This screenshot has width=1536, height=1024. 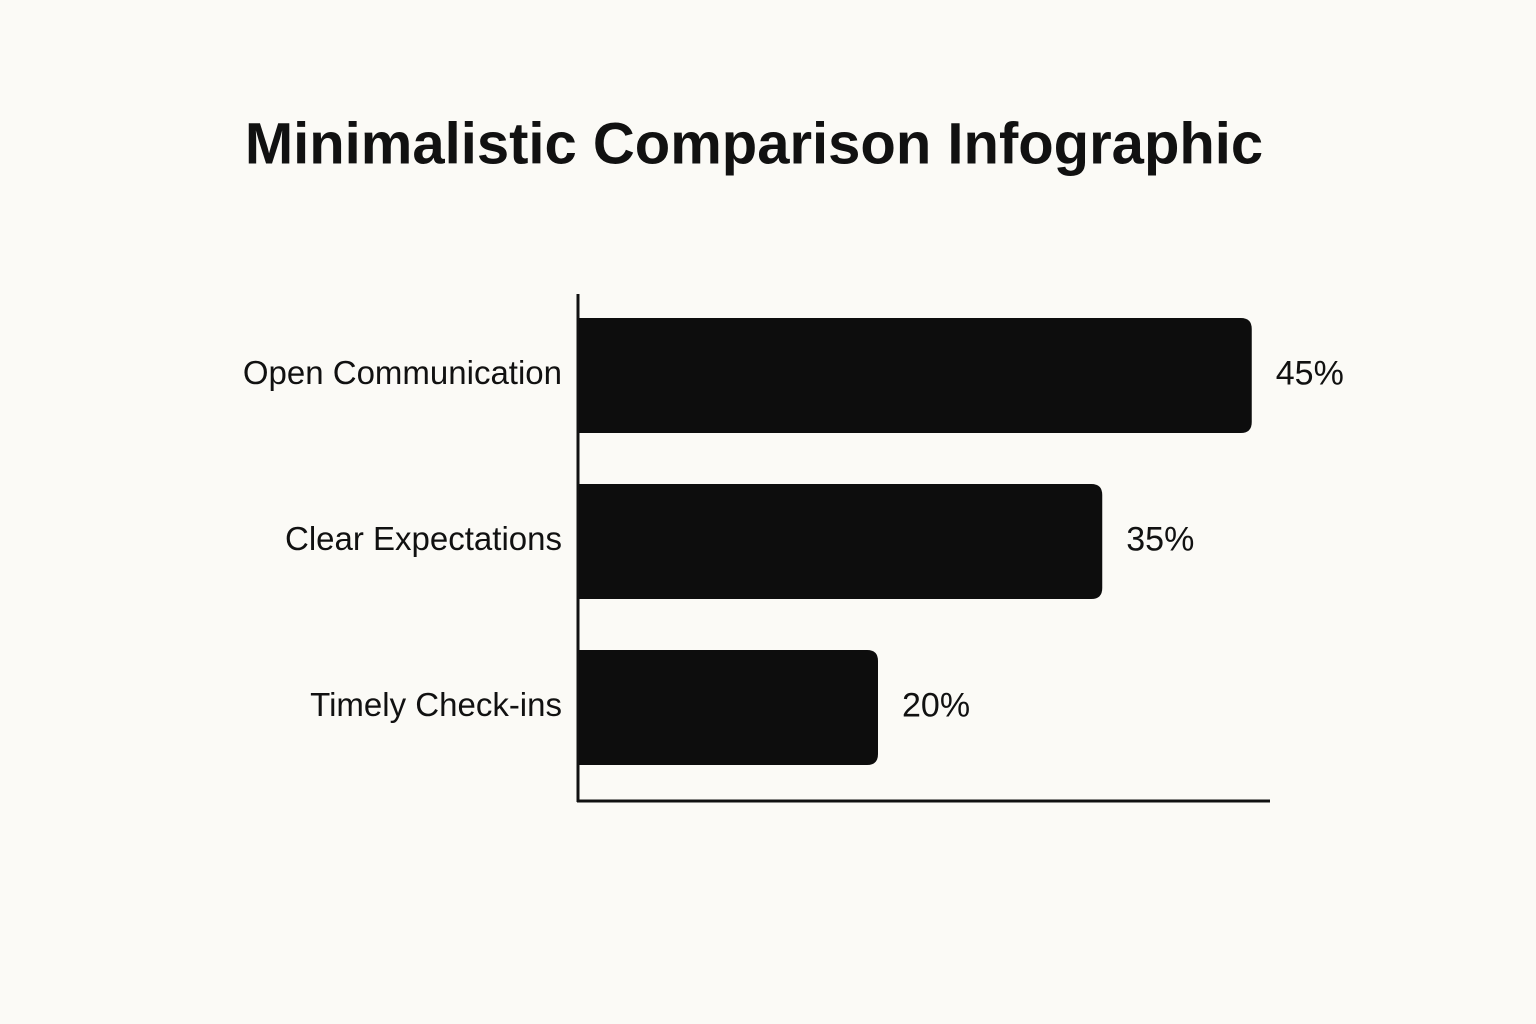 What do you see at coordinates (754, 143) in the screenshot?
I see `chart-title: Minimalistic Comparison Infographic` at bounding box center [754, 143].